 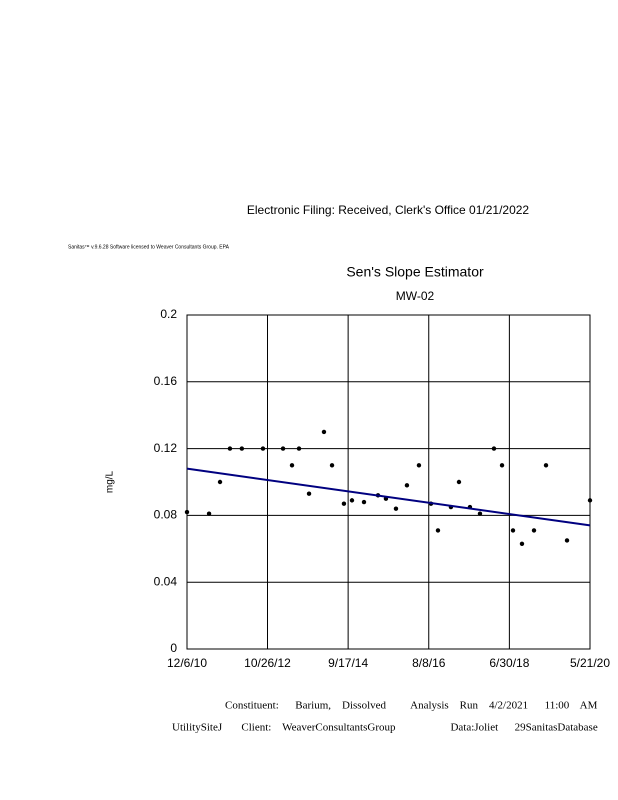 I want to click on x-tick-label: 10/26/12, so click(x=267, y=663).